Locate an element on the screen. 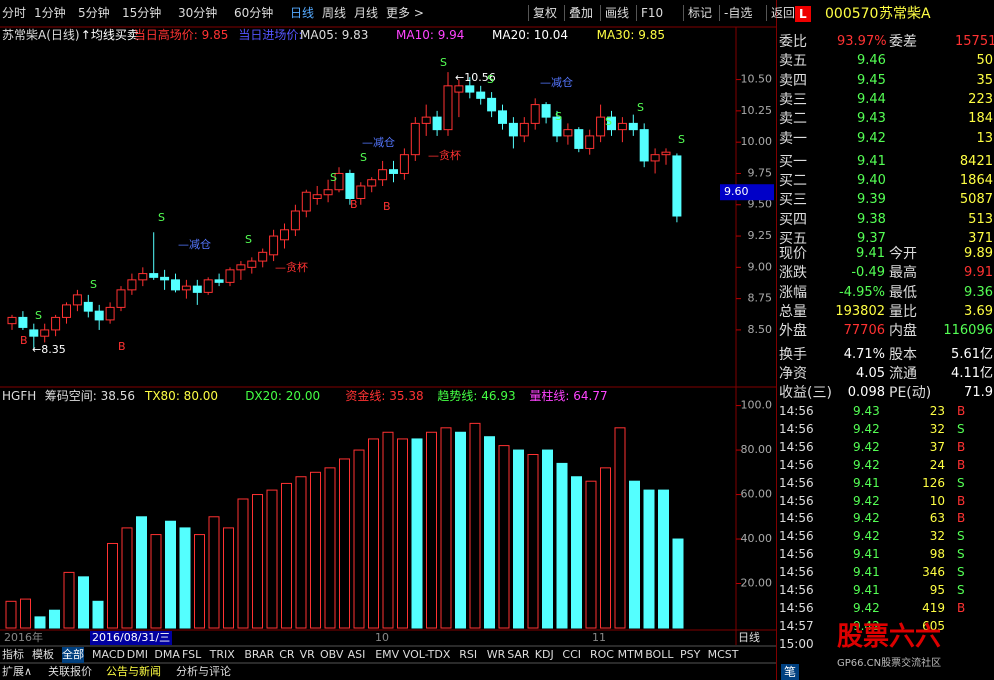 The image size is (994, 680). indicator-tab: MACD is located at coordinates (108, 654).